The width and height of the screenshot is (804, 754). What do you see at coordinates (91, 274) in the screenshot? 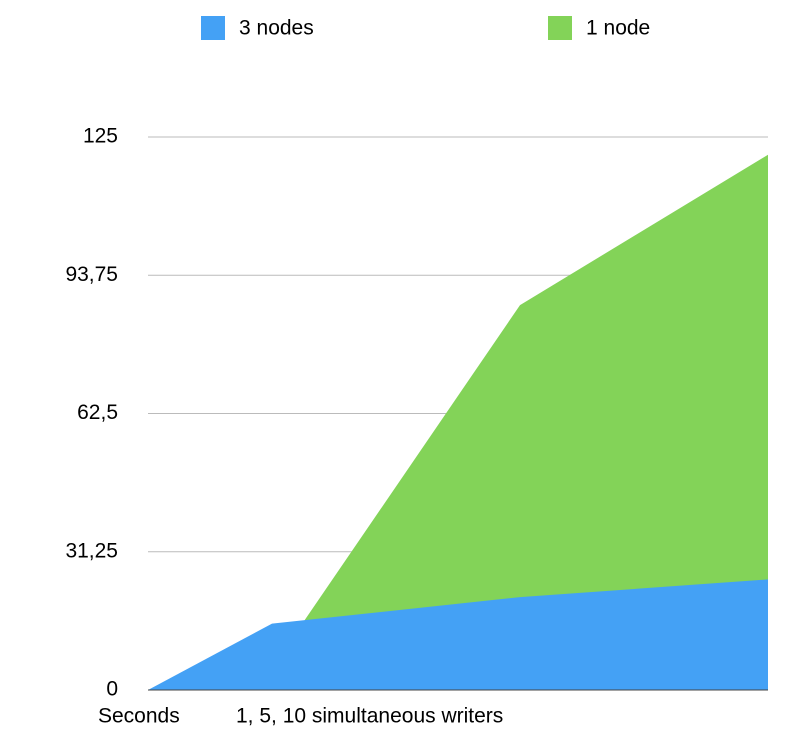
I see `y-tick-label: 93,75` at bounding box center [91, 274].